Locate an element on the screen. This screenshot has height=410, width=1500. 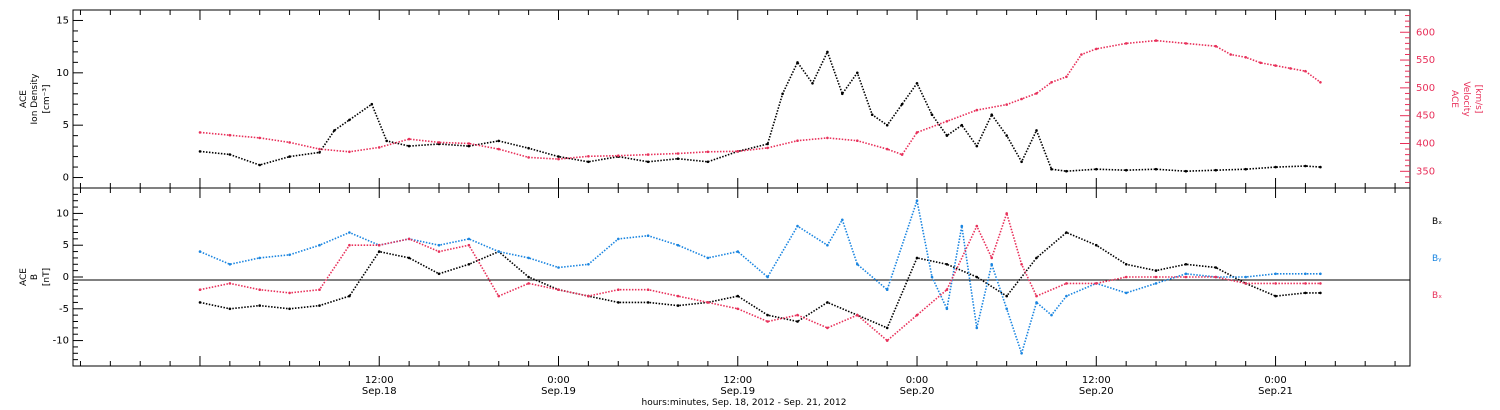
top-right-tick-label: 350 is located at coordinates (1425, 171).